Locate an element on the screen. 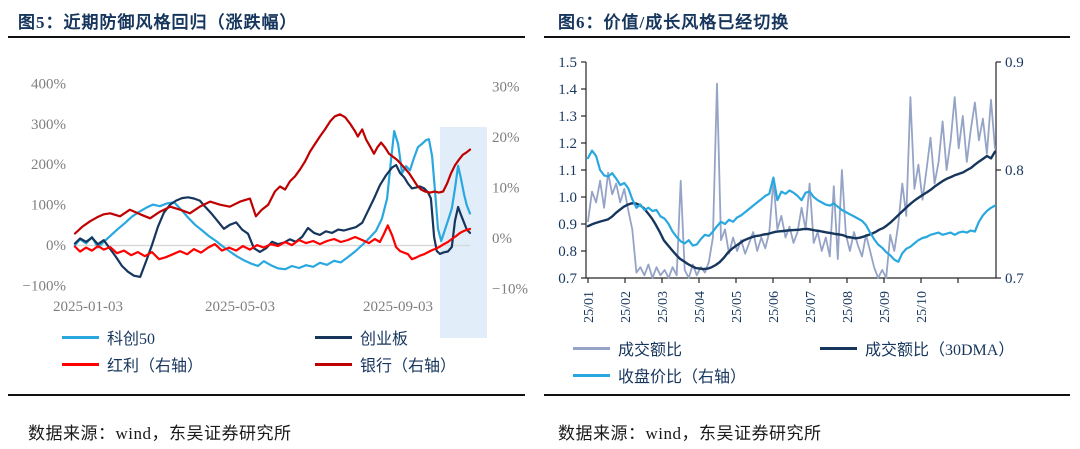  x-tick-label: 25/03 is located at coordinates (663, 307).